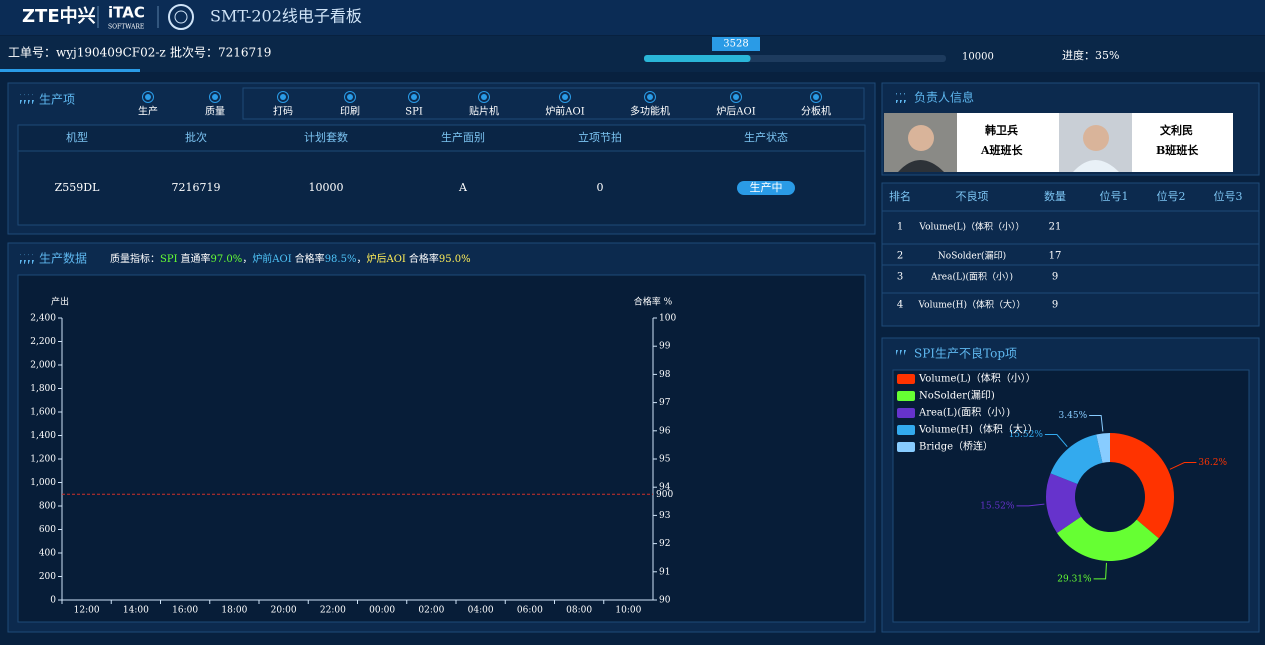 The width and height of the screenshot is (1265, 645). What do you see at coordinates (169, 259) in the screenshot?
I see `quality-text: SPI` at bounding box center [169, 259].